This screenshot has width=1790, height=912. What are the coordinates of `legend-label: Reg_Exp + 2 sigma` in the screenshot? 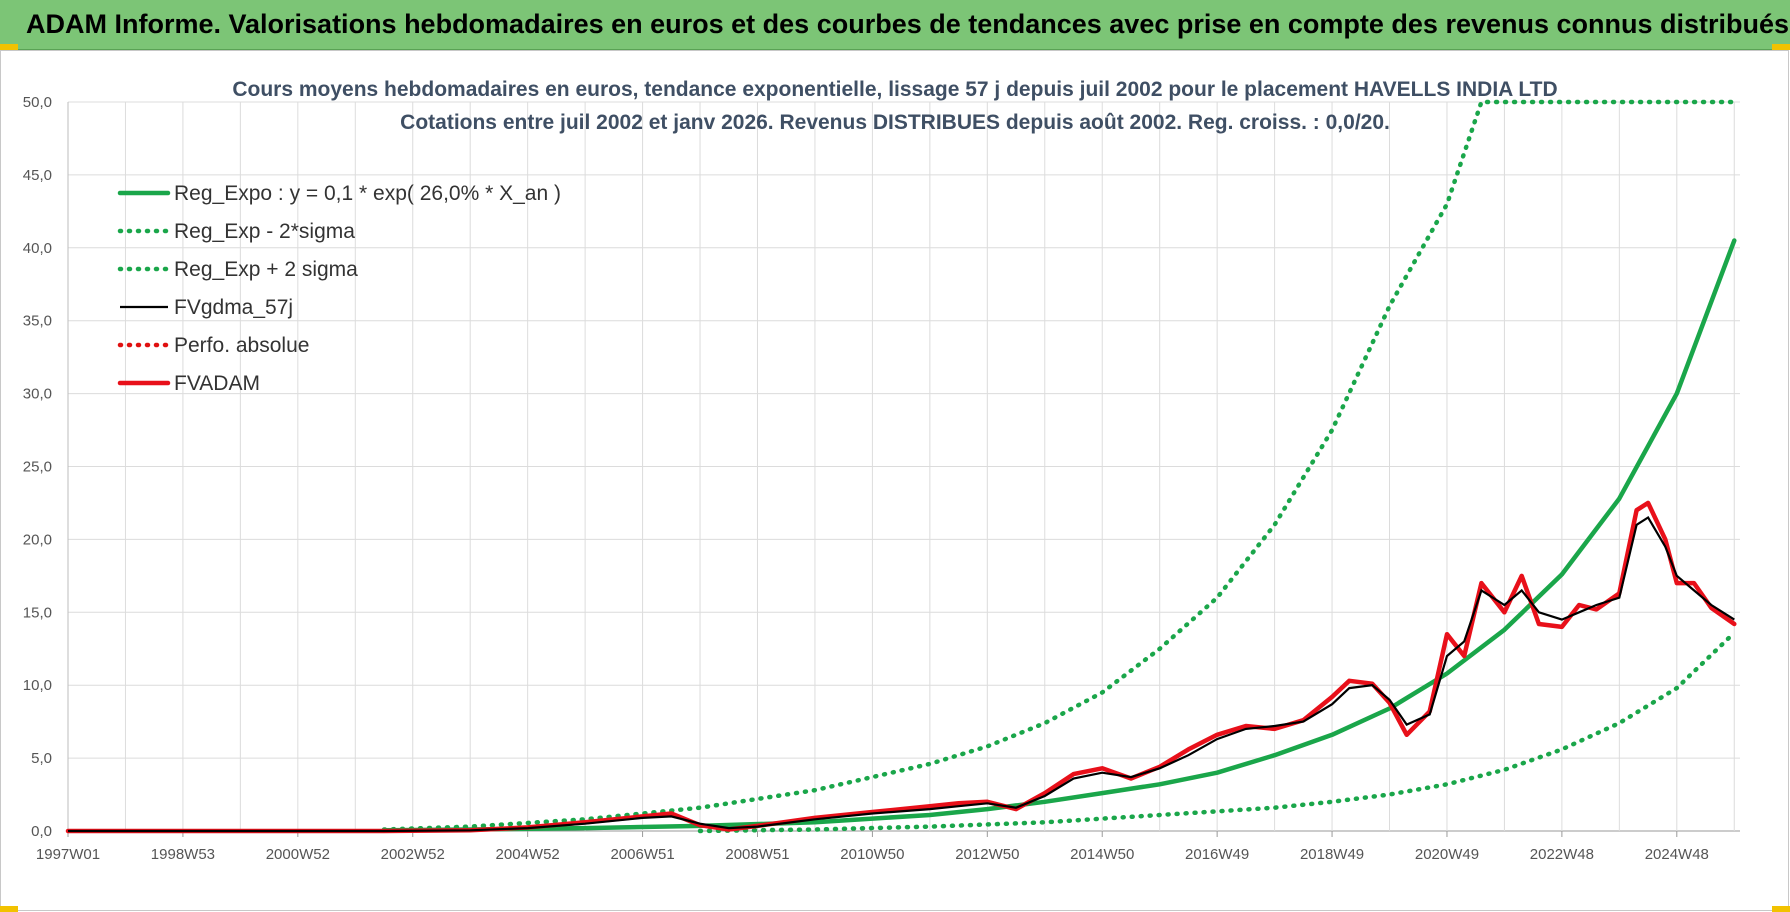 It's located at (266, 269).